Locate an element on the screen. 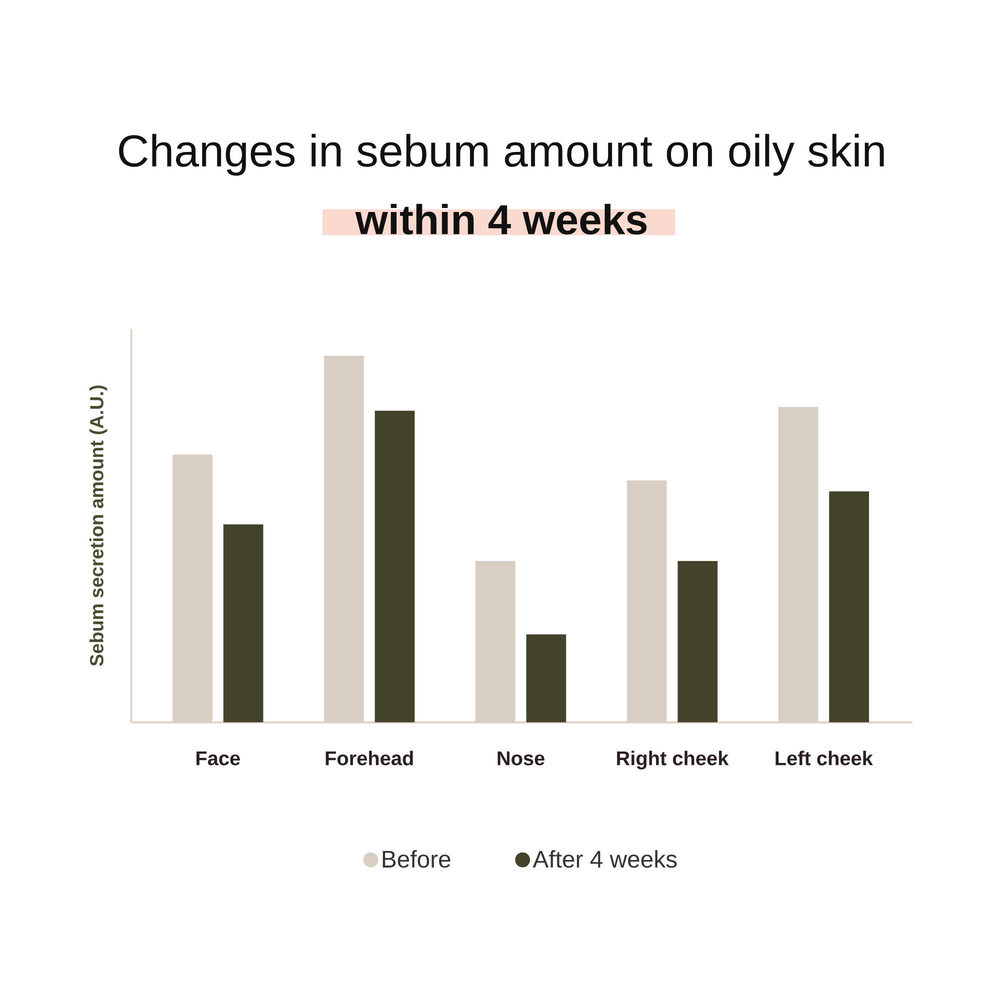  x-tick-label: Nose is located at coordinates (521, 758).